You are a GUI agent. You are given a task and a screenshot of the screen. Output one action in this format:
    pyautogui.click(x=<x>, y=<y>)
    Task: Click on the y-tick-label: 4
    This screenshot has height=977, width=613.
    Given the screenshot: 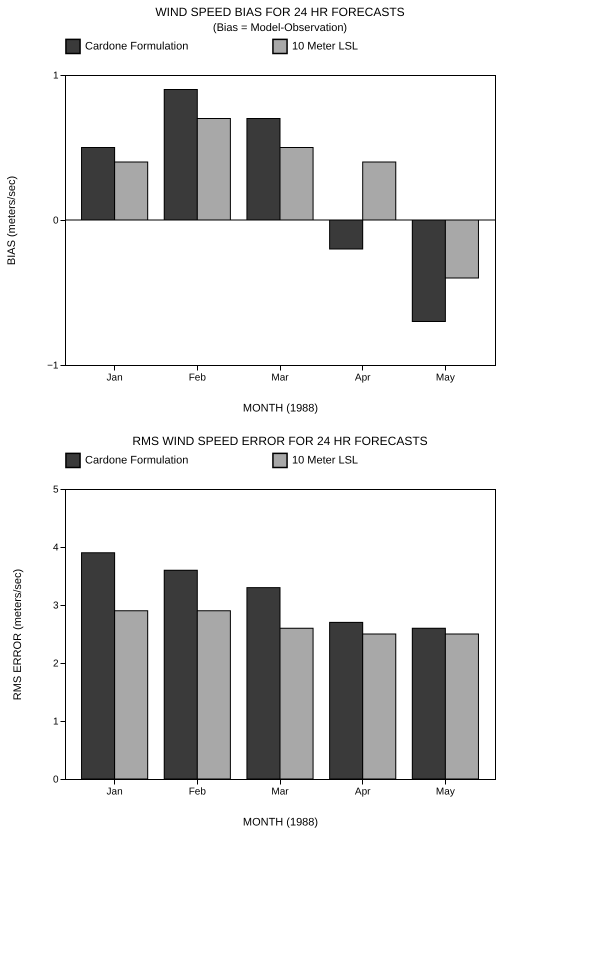 What is the action you would take?
    pyautogui.click(x=55, y=548)
    